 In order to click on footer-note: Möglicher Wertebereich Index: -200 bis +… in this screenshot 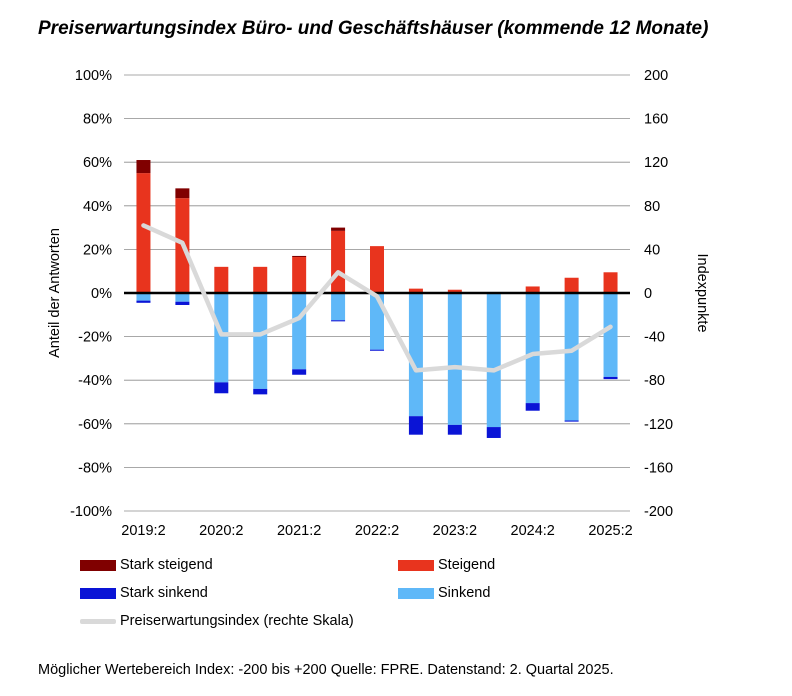, I will do `click(326, 670)`.